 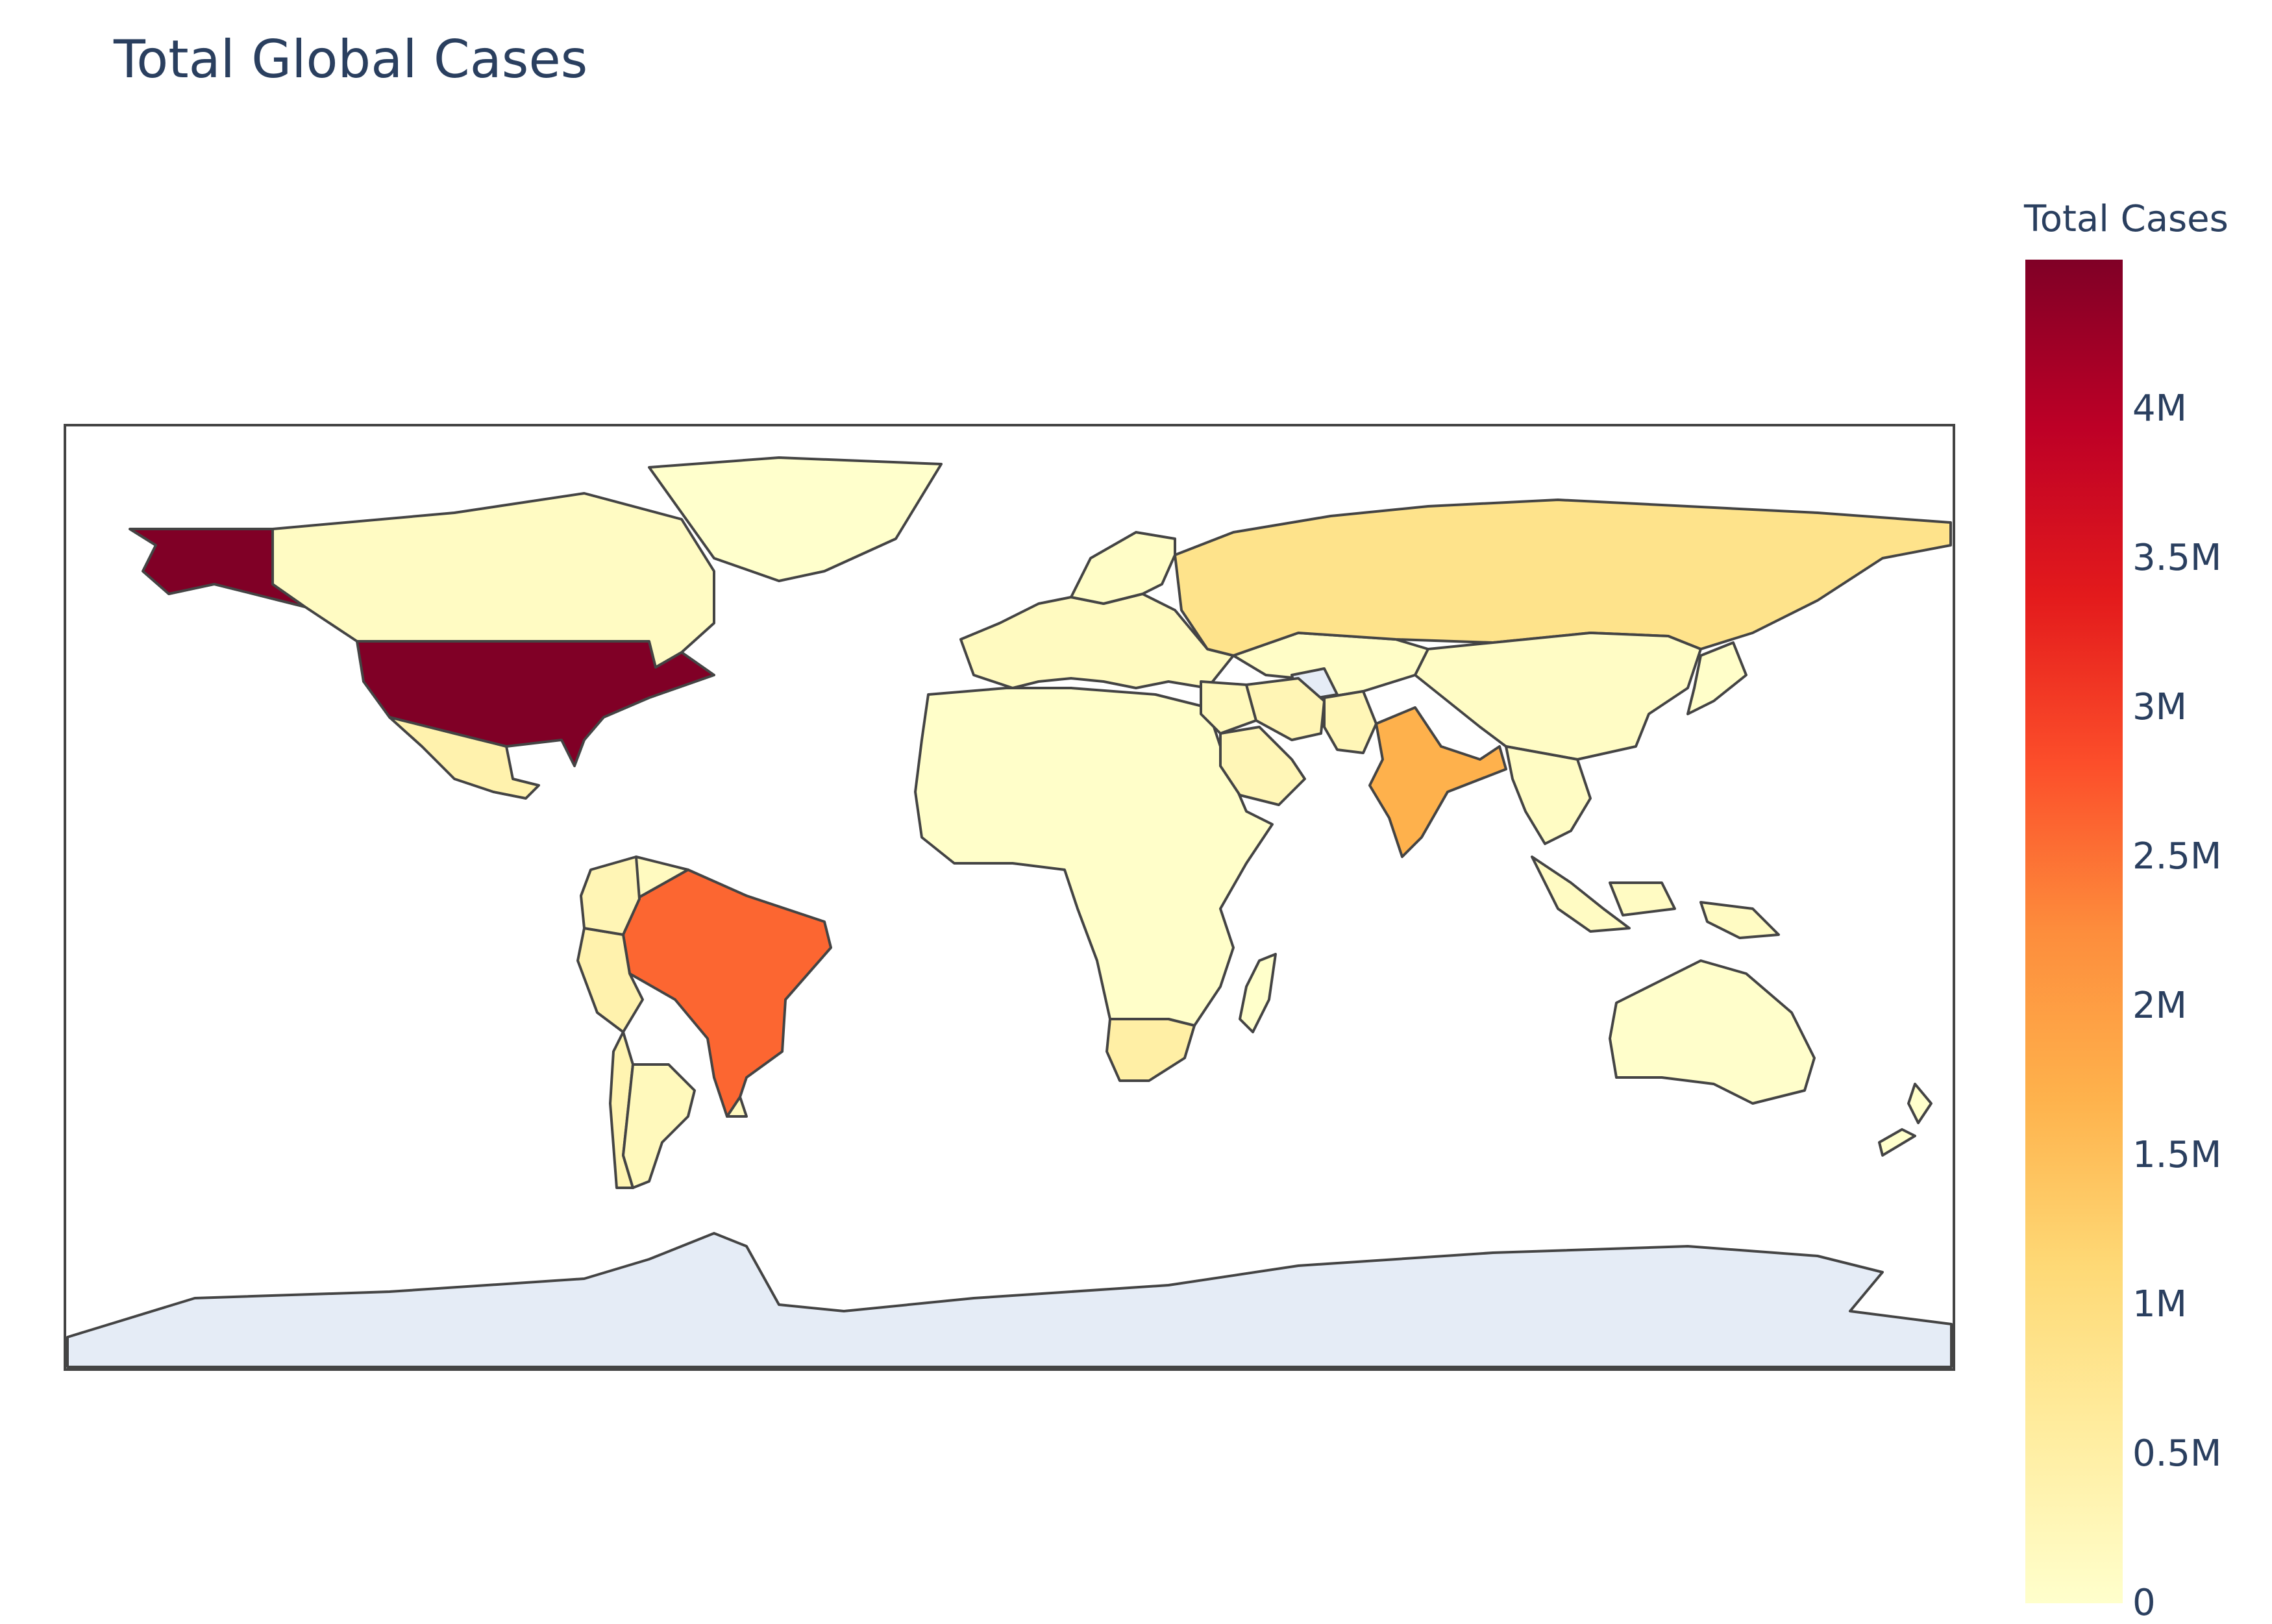 I want to click on region-colombia, so click(x=610, y=895).